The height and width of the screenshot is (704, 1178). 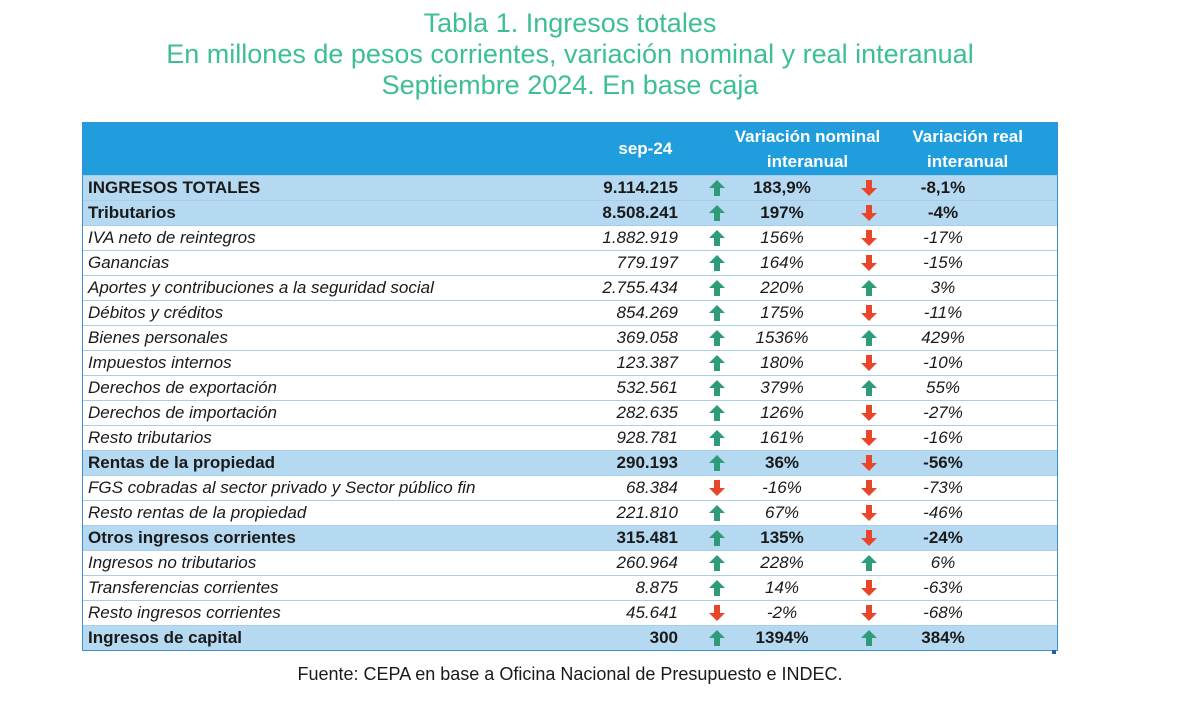 I want to click on header-real-variation: Variación real interanual, so click(x=967, y=149).